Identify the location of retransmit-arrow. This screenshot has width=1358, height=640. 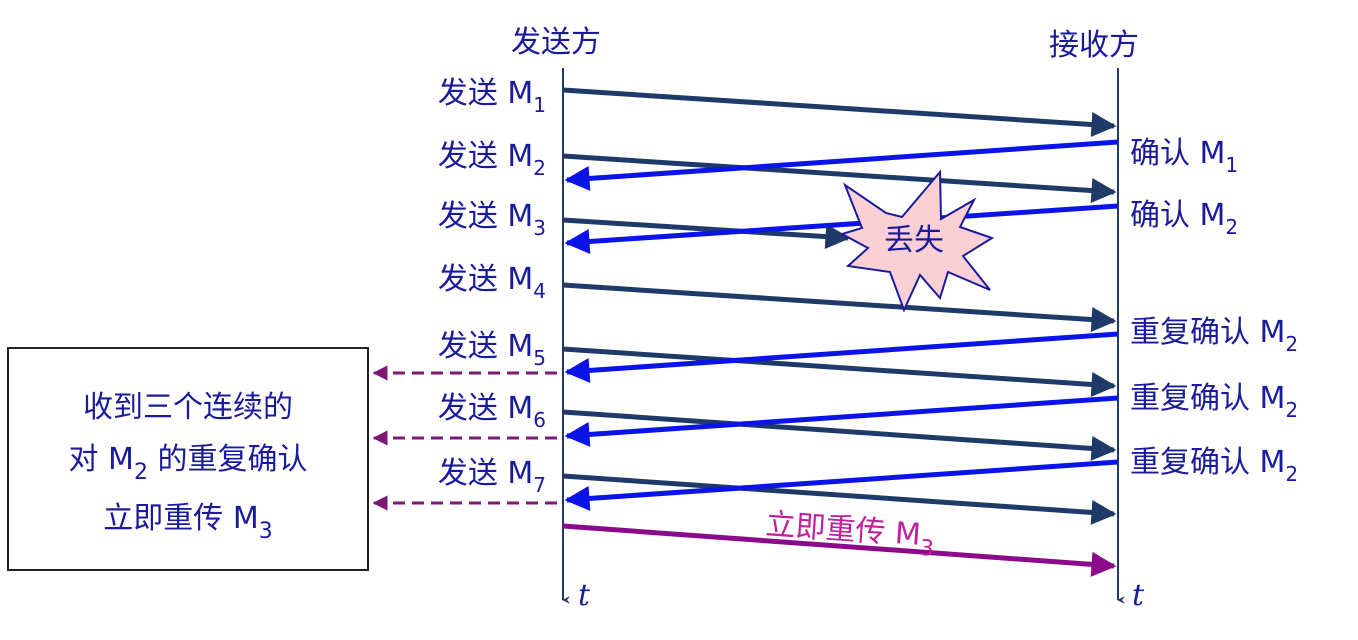
(839, 550).